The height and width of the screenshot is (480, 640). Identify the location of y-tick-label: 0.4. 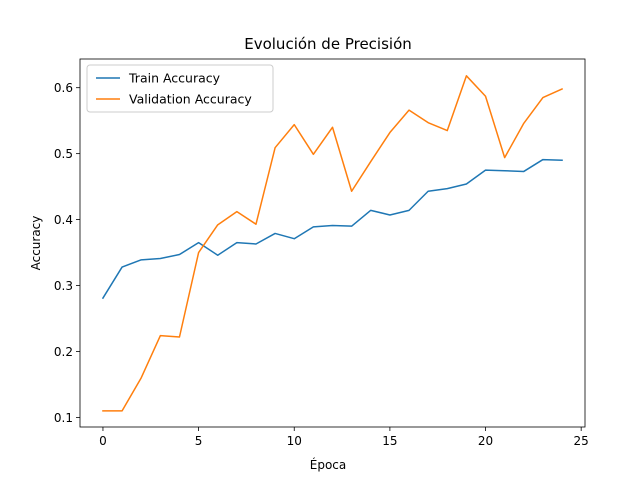
(63, 220).